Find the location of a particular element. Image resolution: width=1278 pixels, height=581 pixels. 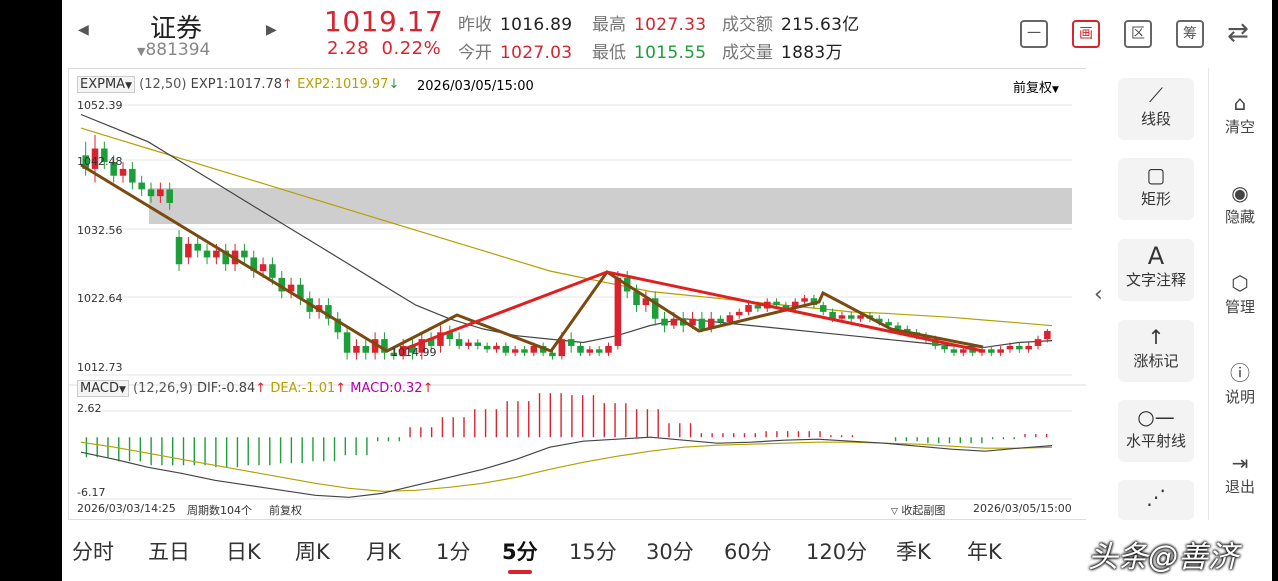

volume: 成交量 1883万 is located at coordinates (782, 50).